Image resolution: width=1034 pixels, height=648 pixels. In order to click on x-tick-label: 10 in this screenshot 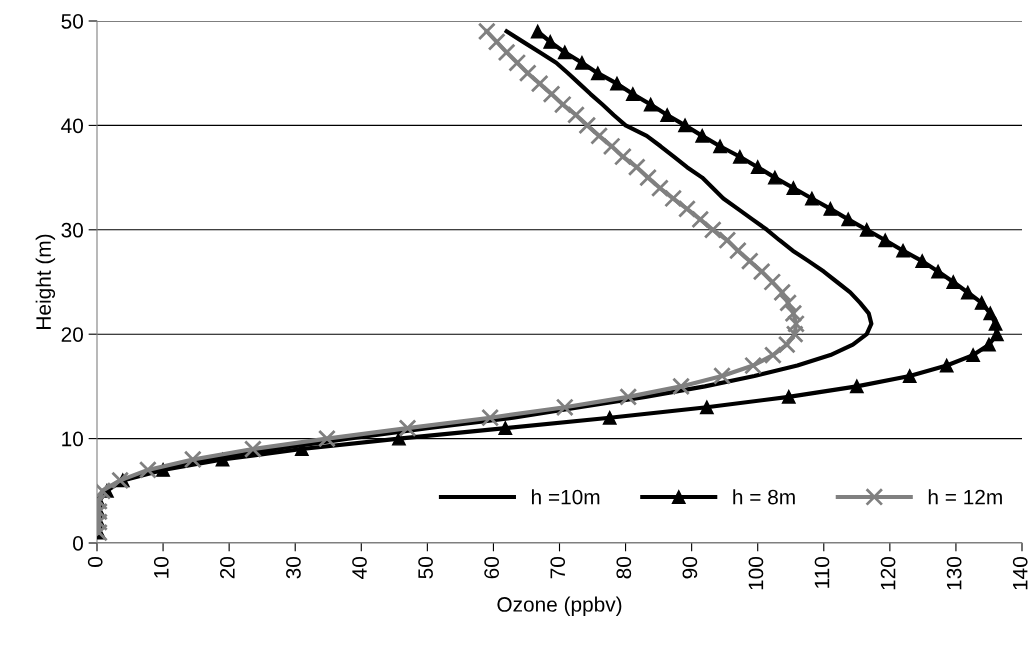, I will do `click(161, 567)`.